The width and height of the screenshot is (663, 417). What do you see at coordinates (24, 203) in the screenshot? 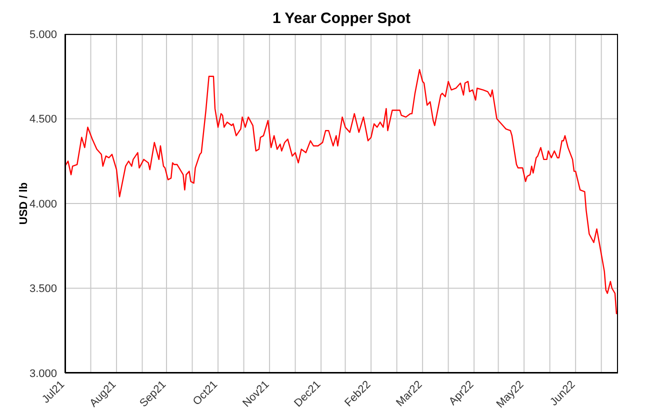
I see `y-axis-title: USD / lb` at bounding box center [24, 203].